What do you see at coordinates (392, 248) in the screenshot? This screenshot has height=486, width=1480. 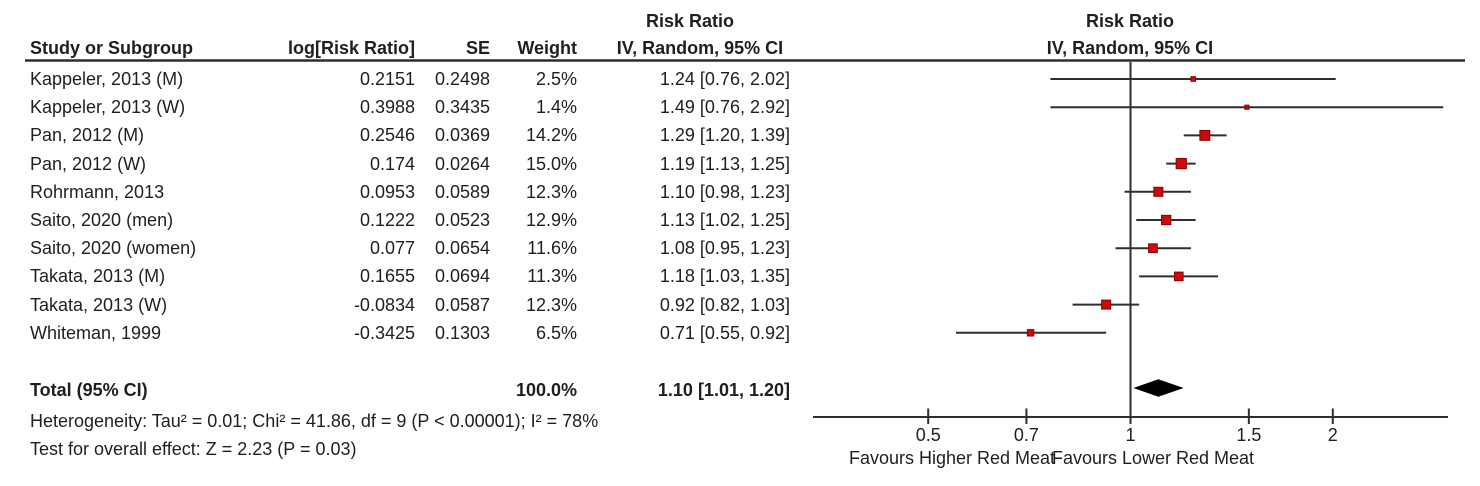 I see `log-rr-value: 0.077` at bounding box center [392, 248].